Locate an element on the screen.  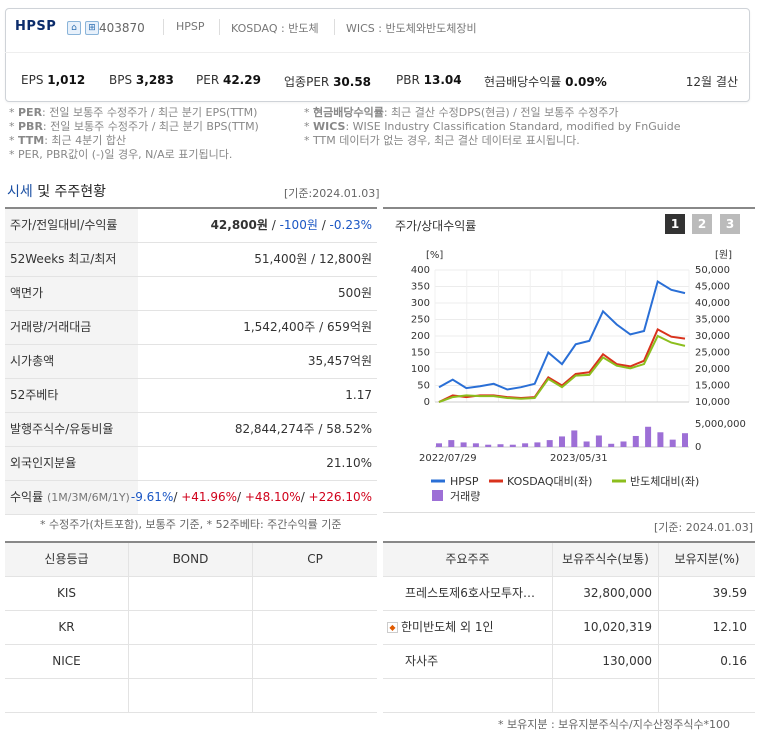
home-icon: ⌂ is located at coordinates (74, 28).